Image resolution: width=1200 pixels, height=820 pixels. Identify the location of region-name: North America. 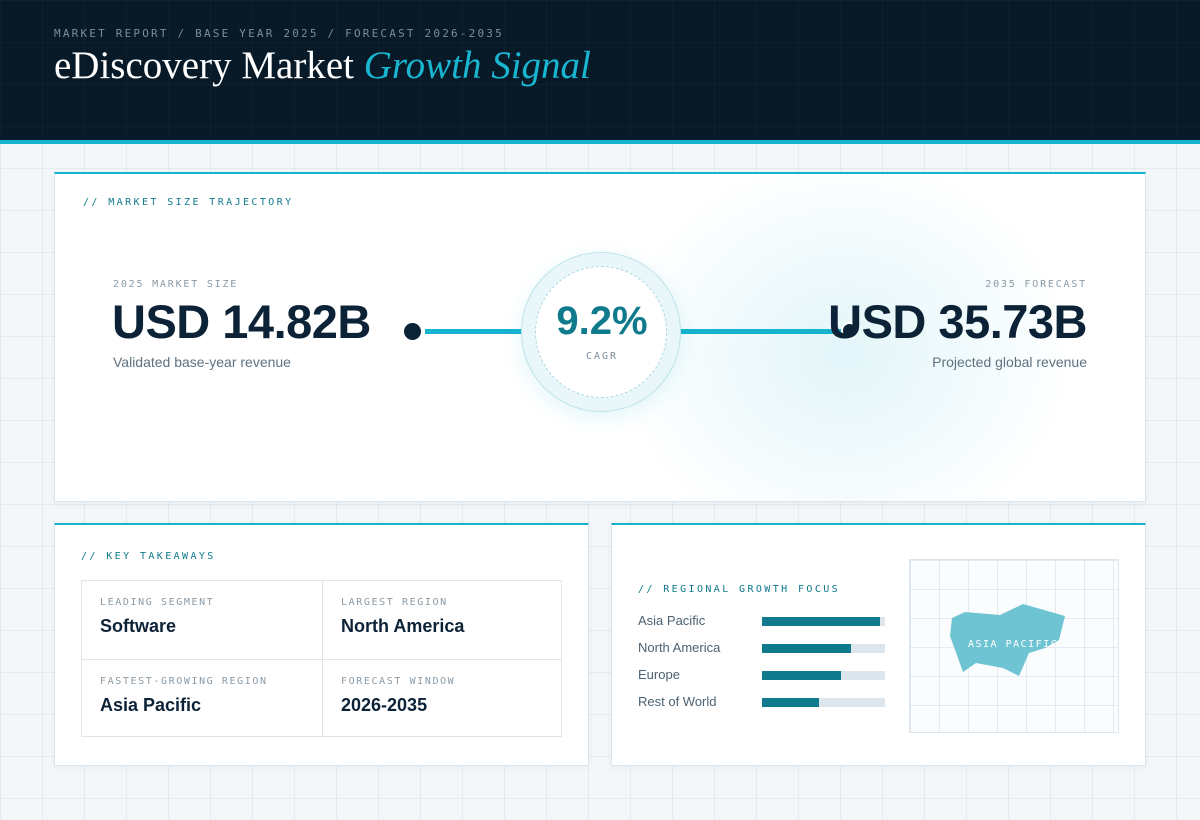
(679, 647).